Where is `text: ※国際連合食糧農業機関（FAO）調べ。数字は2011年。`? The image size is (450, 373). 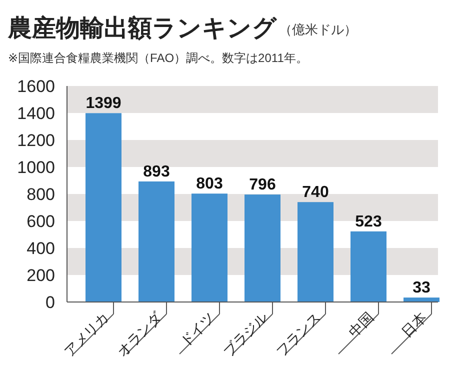 text: ※国際連合食糧農業機関（FAO）調べ。数字は2011年。 is located at coordinates (158, 58).